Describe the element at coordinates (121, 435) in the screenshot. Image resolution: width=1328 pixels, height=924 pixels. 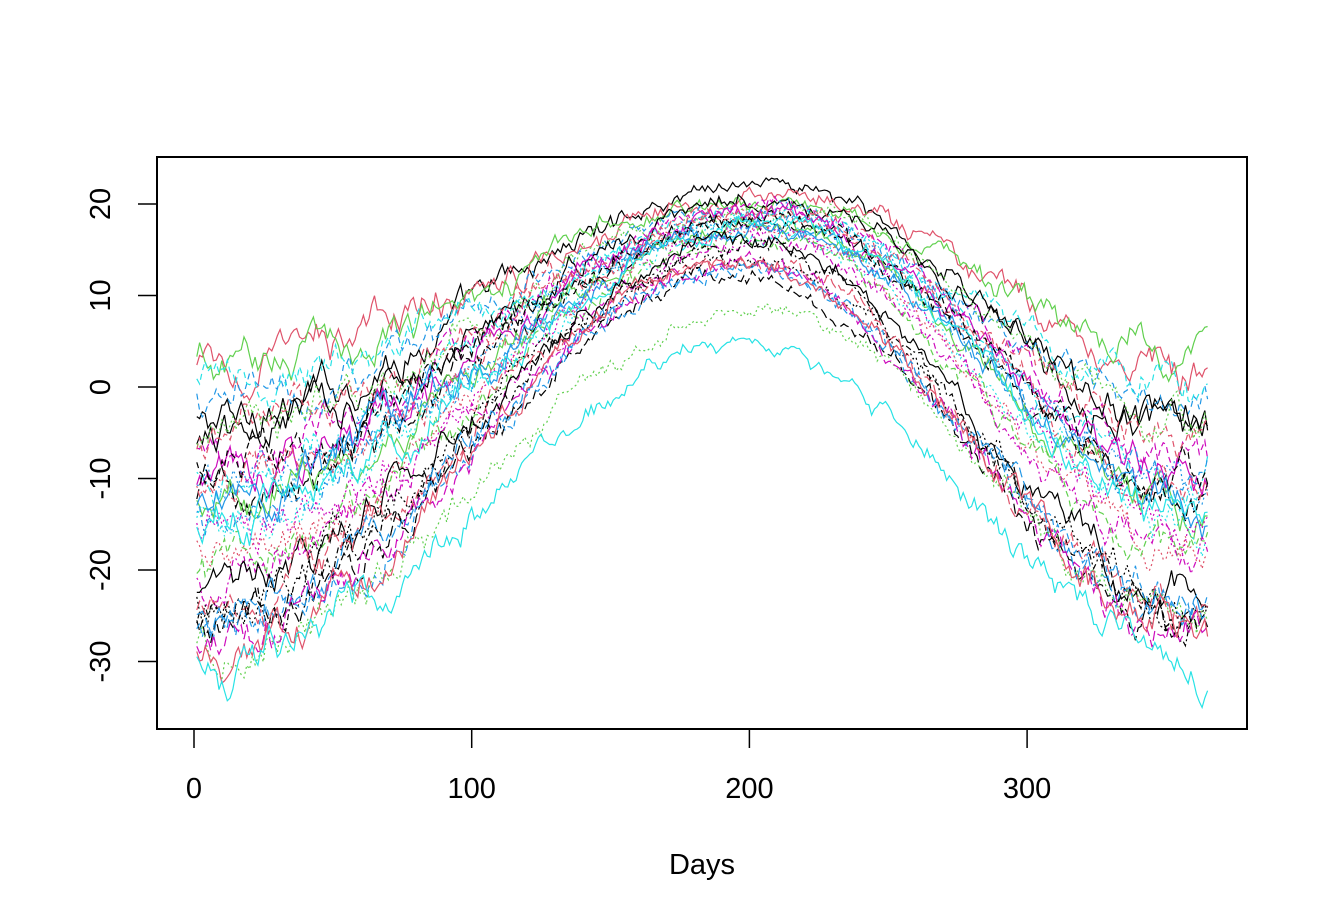
I see `y-axis: -30 -20 -10 0 10 20` at that location.